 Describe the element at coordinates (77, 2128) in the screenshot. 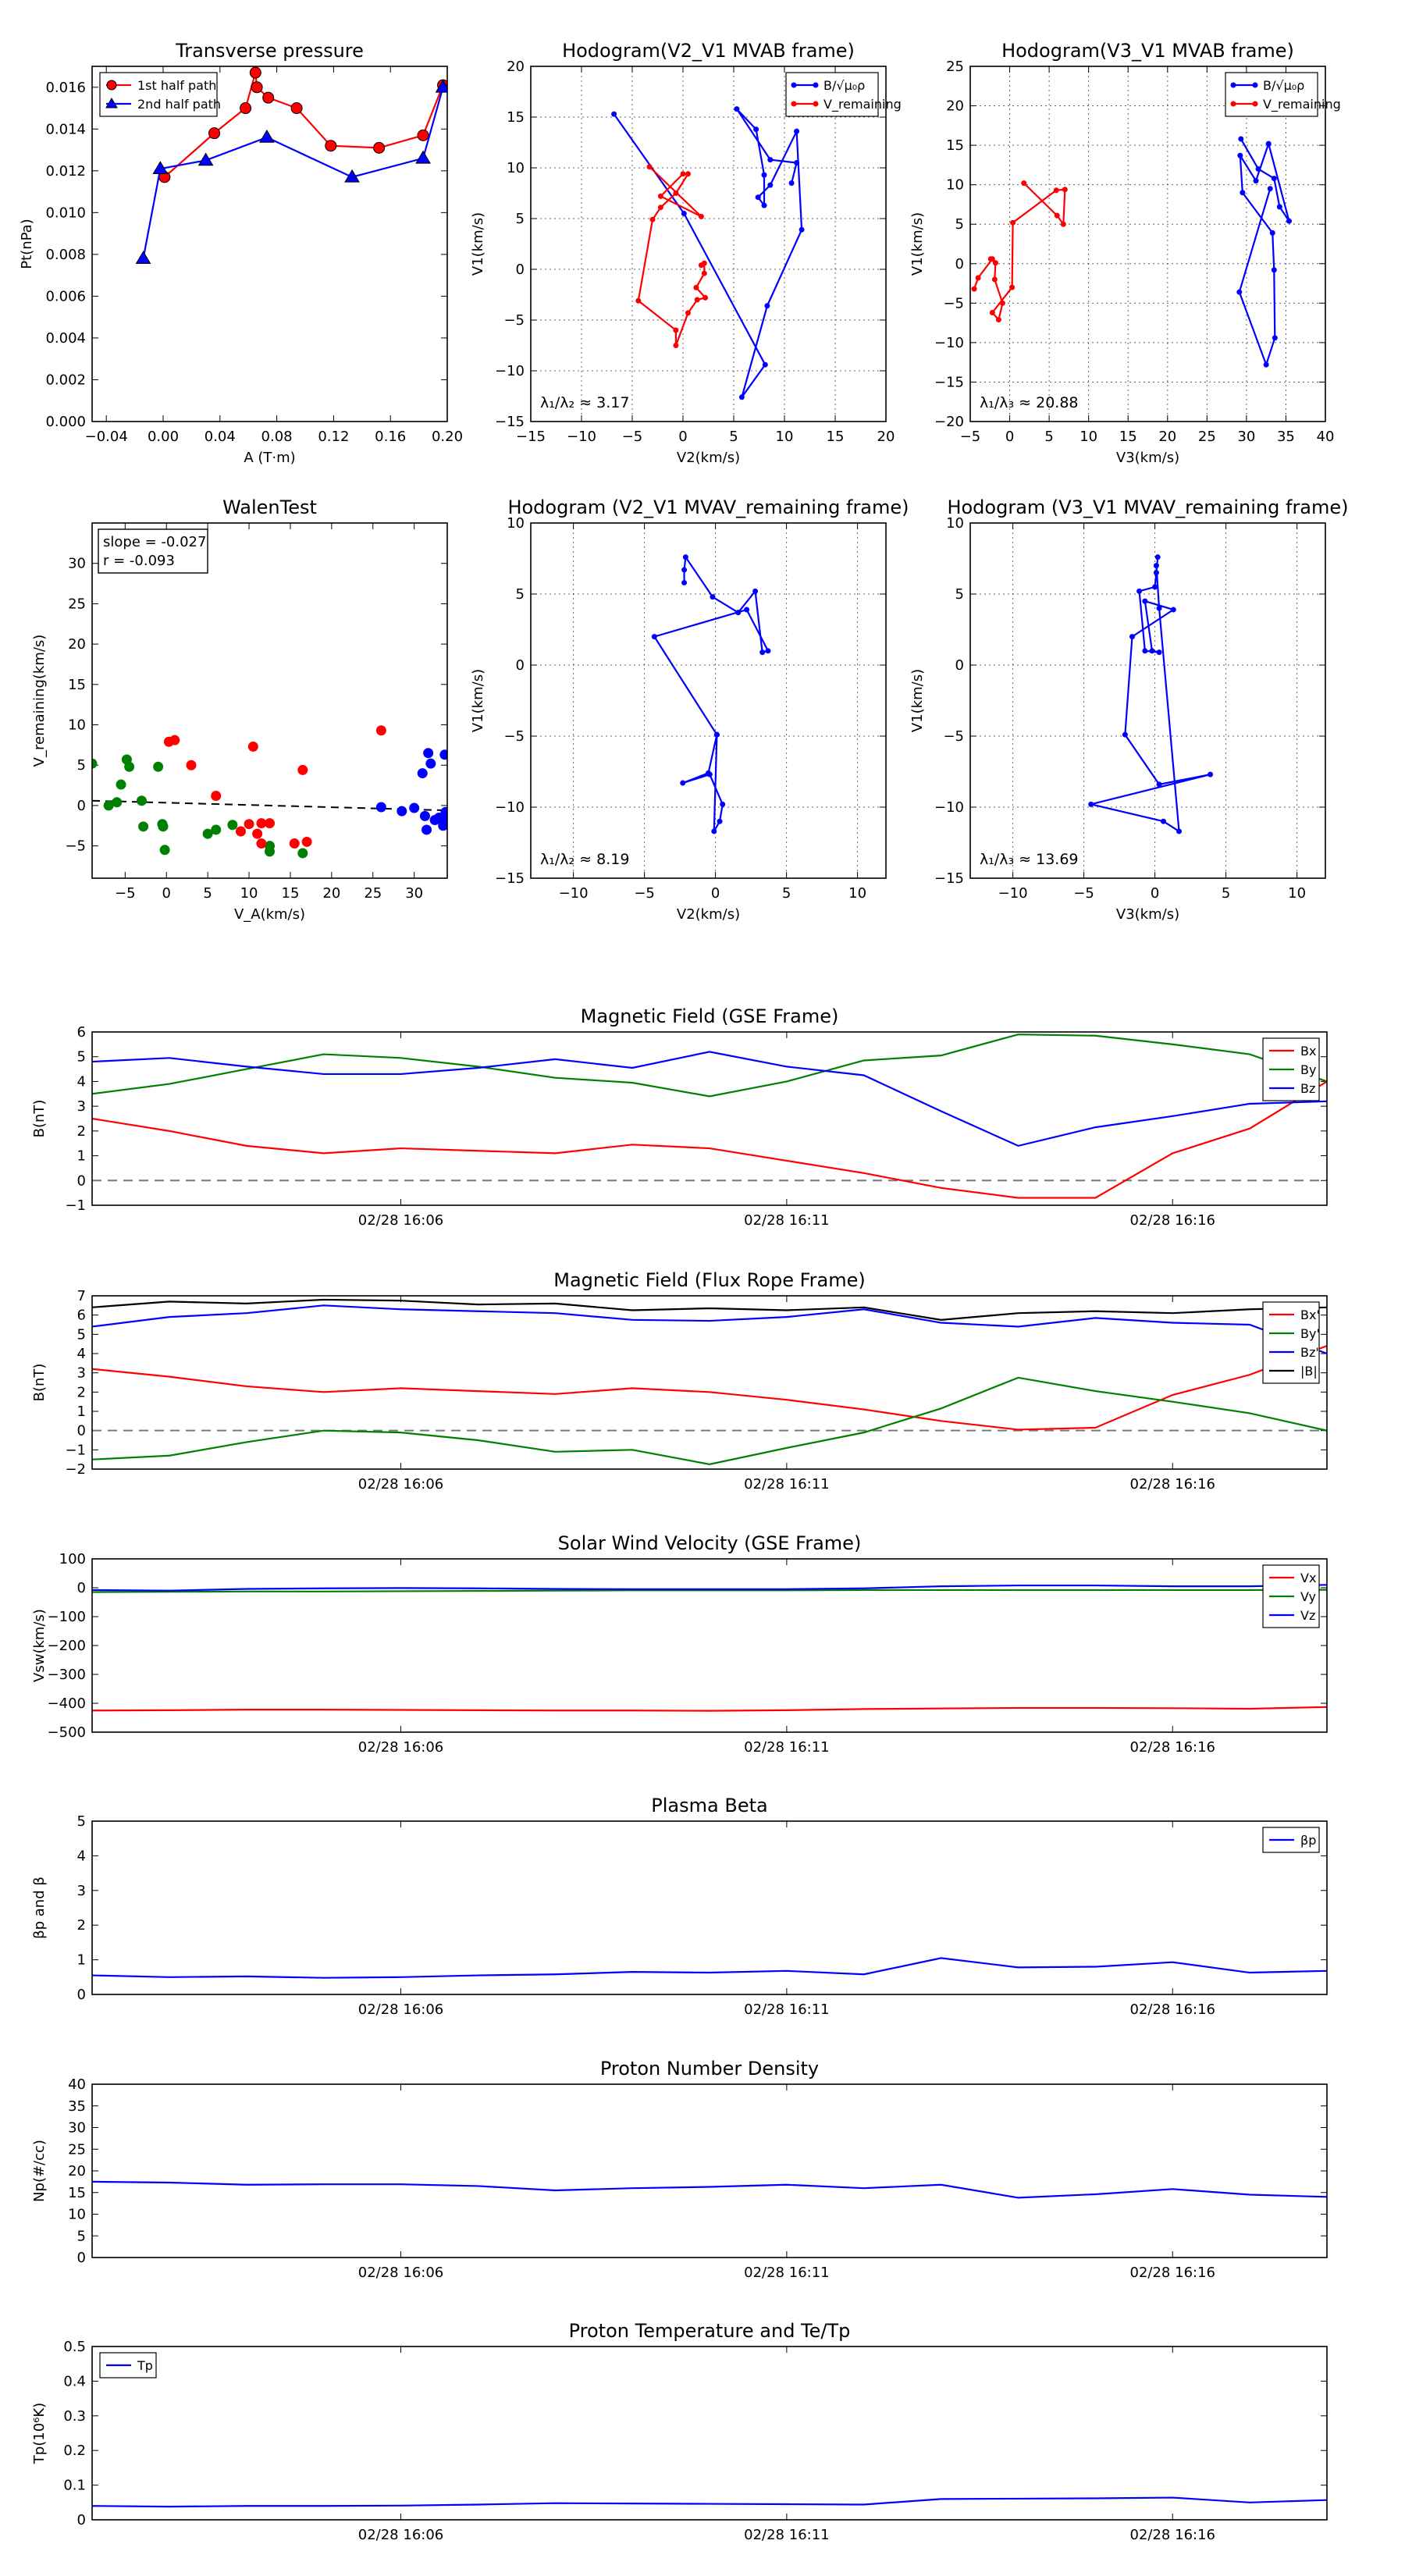

I see `y-tick-label: 30` at that location.